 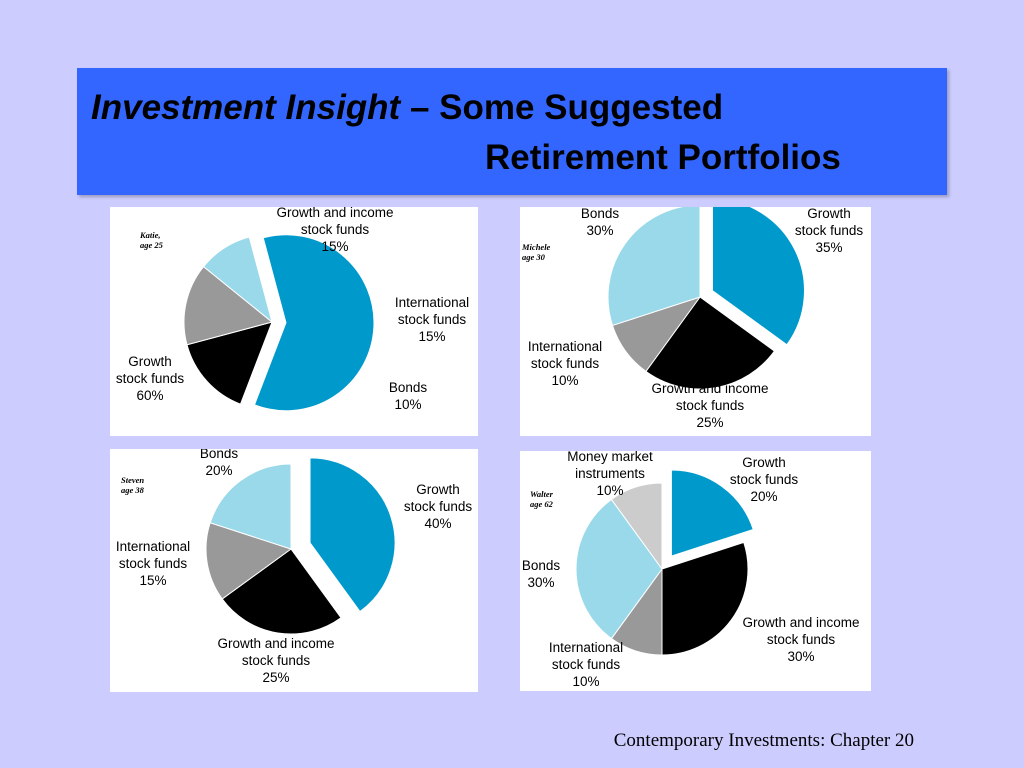 What do you see at coordinates (542, 499) in the screenshot?
I see `person-label: Walter age 62` at bounding box center [542, 499].